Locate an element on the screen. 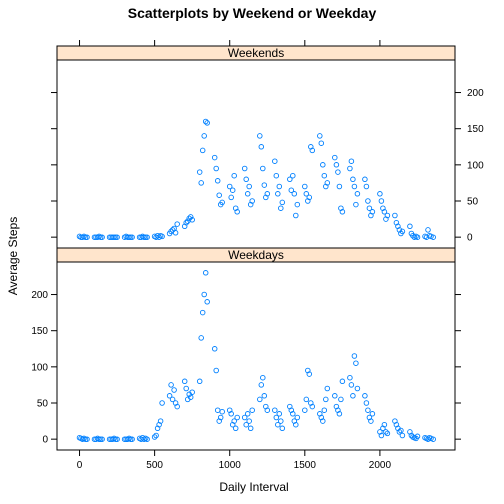 Image resolution: width=504 pixels, height=504 pixels. x-tick-label: 2000 is located at coordinates (380, 465).